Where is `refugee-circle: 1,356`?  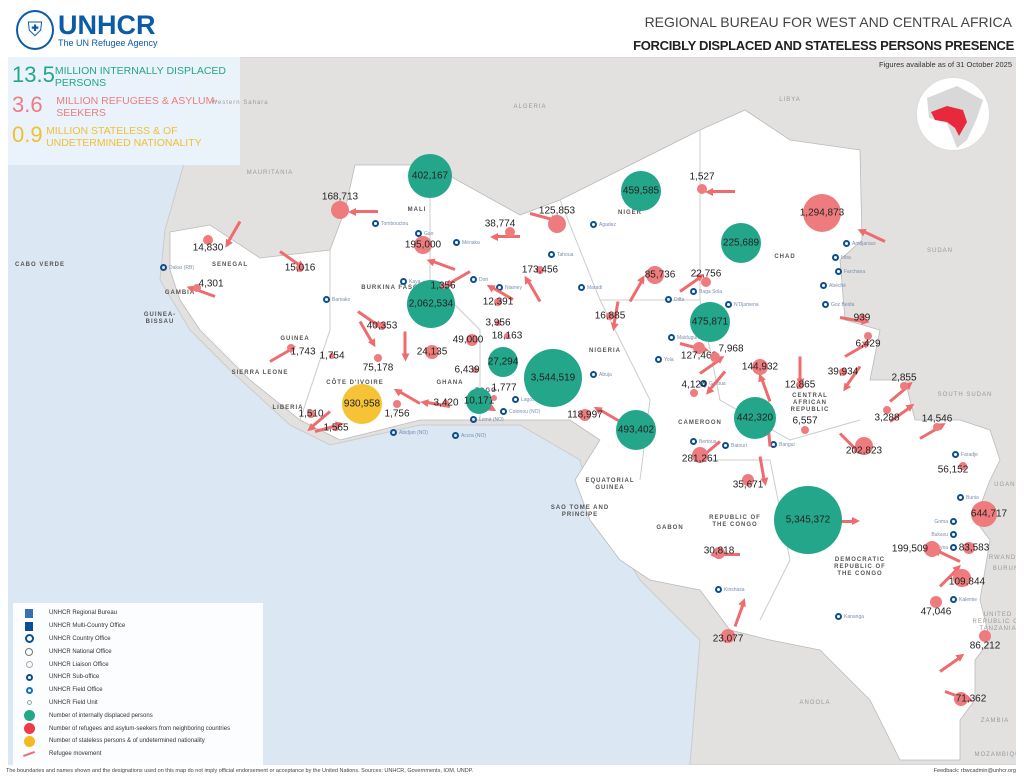 refugee-circle: 1,356 is located at coordinates (442, 286).